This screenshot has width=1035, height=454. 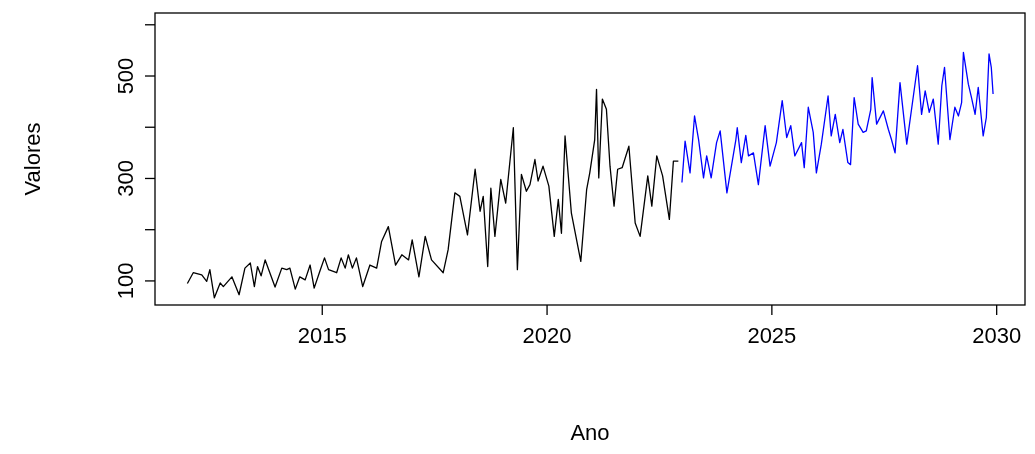 What do you see at coordinates (997, 335) in the screenshot?
I see `x-tick-label: 2030` at bounding box center [997, 335].